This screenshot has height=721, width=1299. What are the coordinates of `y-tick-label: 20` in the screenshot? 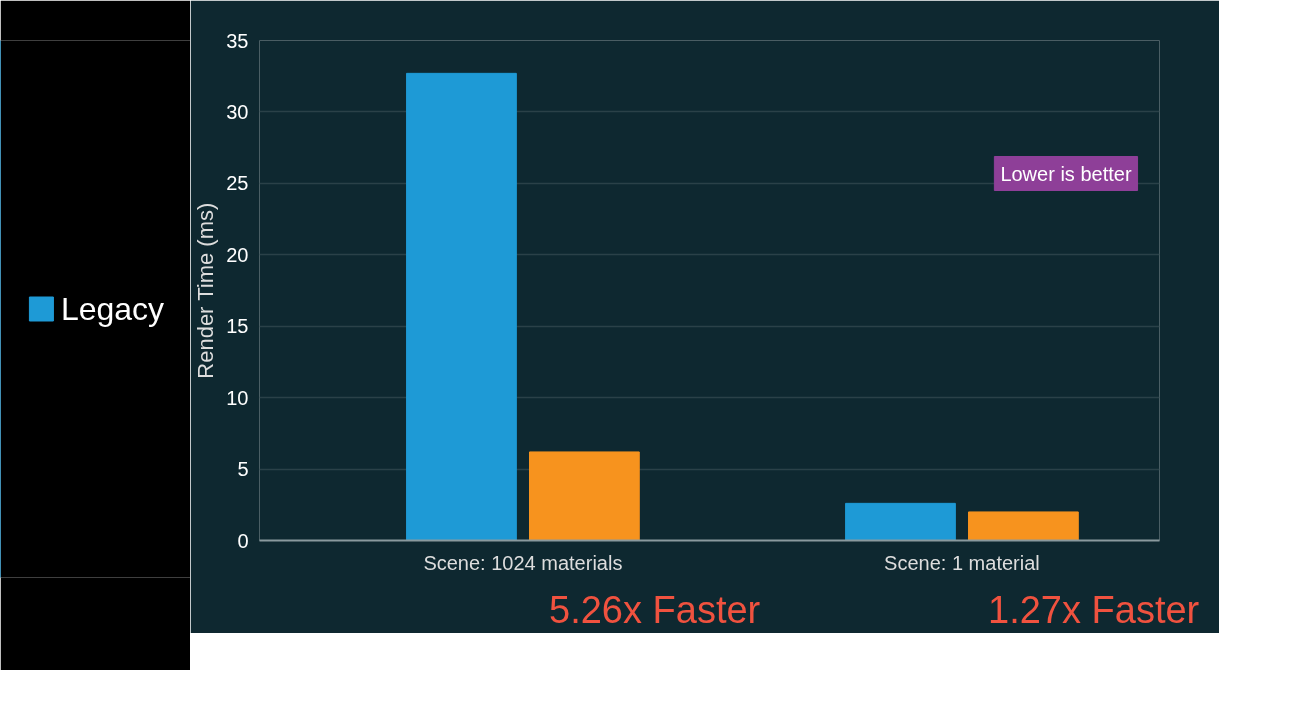 It's located at (237, 254).